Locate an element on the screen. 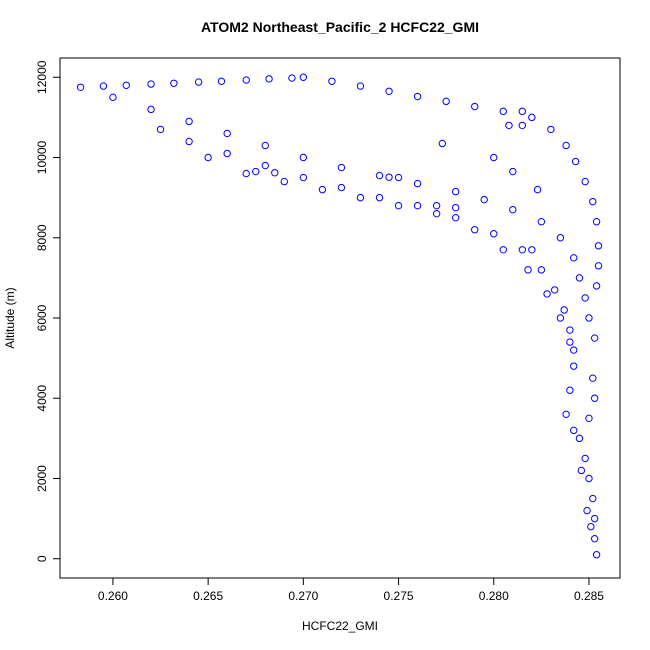  x-axis-label: HCFC22_GMI is located at coordinates (340, 626).